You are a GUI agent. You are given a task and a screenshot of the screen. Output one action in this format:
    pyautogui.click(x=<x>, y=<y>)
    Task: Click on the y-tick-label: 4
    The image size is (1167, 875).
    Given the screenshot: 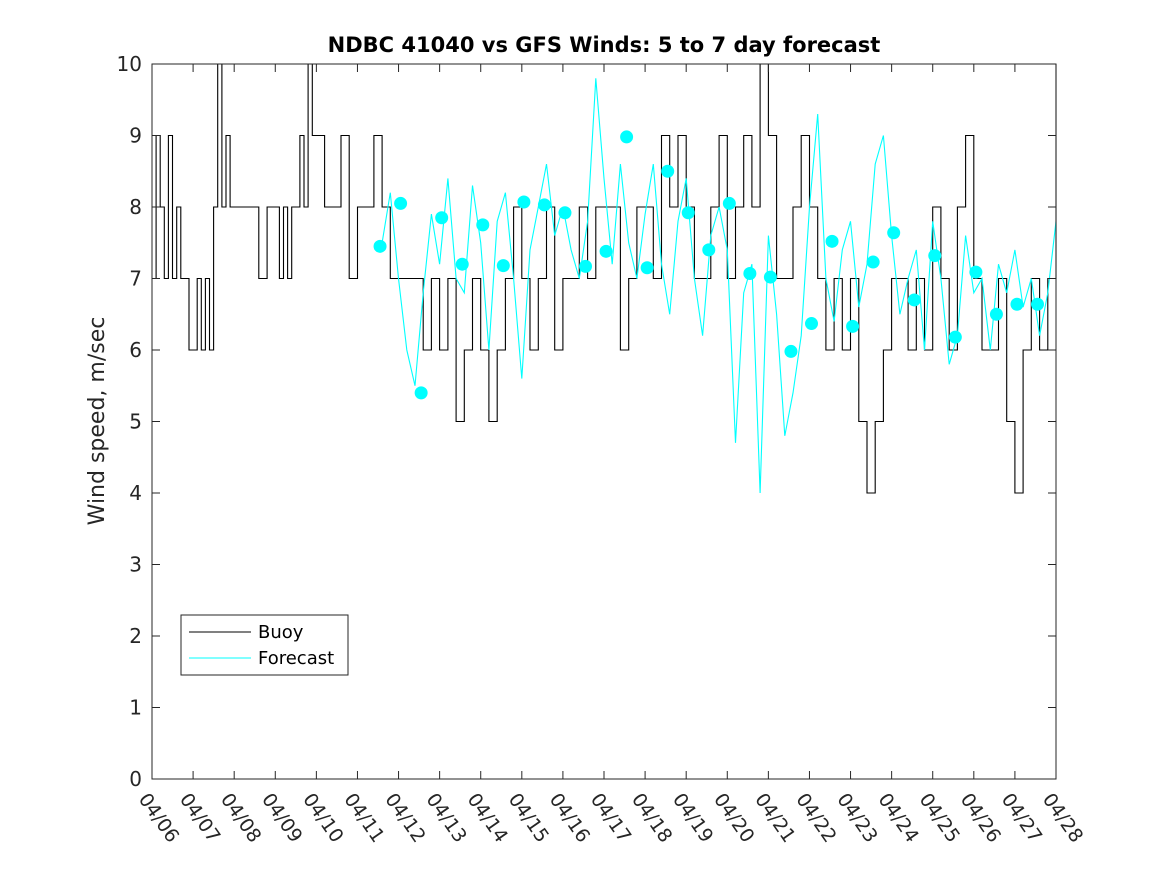 What is the action you would take?
    pyautogui.click(x=135, y=493)
    